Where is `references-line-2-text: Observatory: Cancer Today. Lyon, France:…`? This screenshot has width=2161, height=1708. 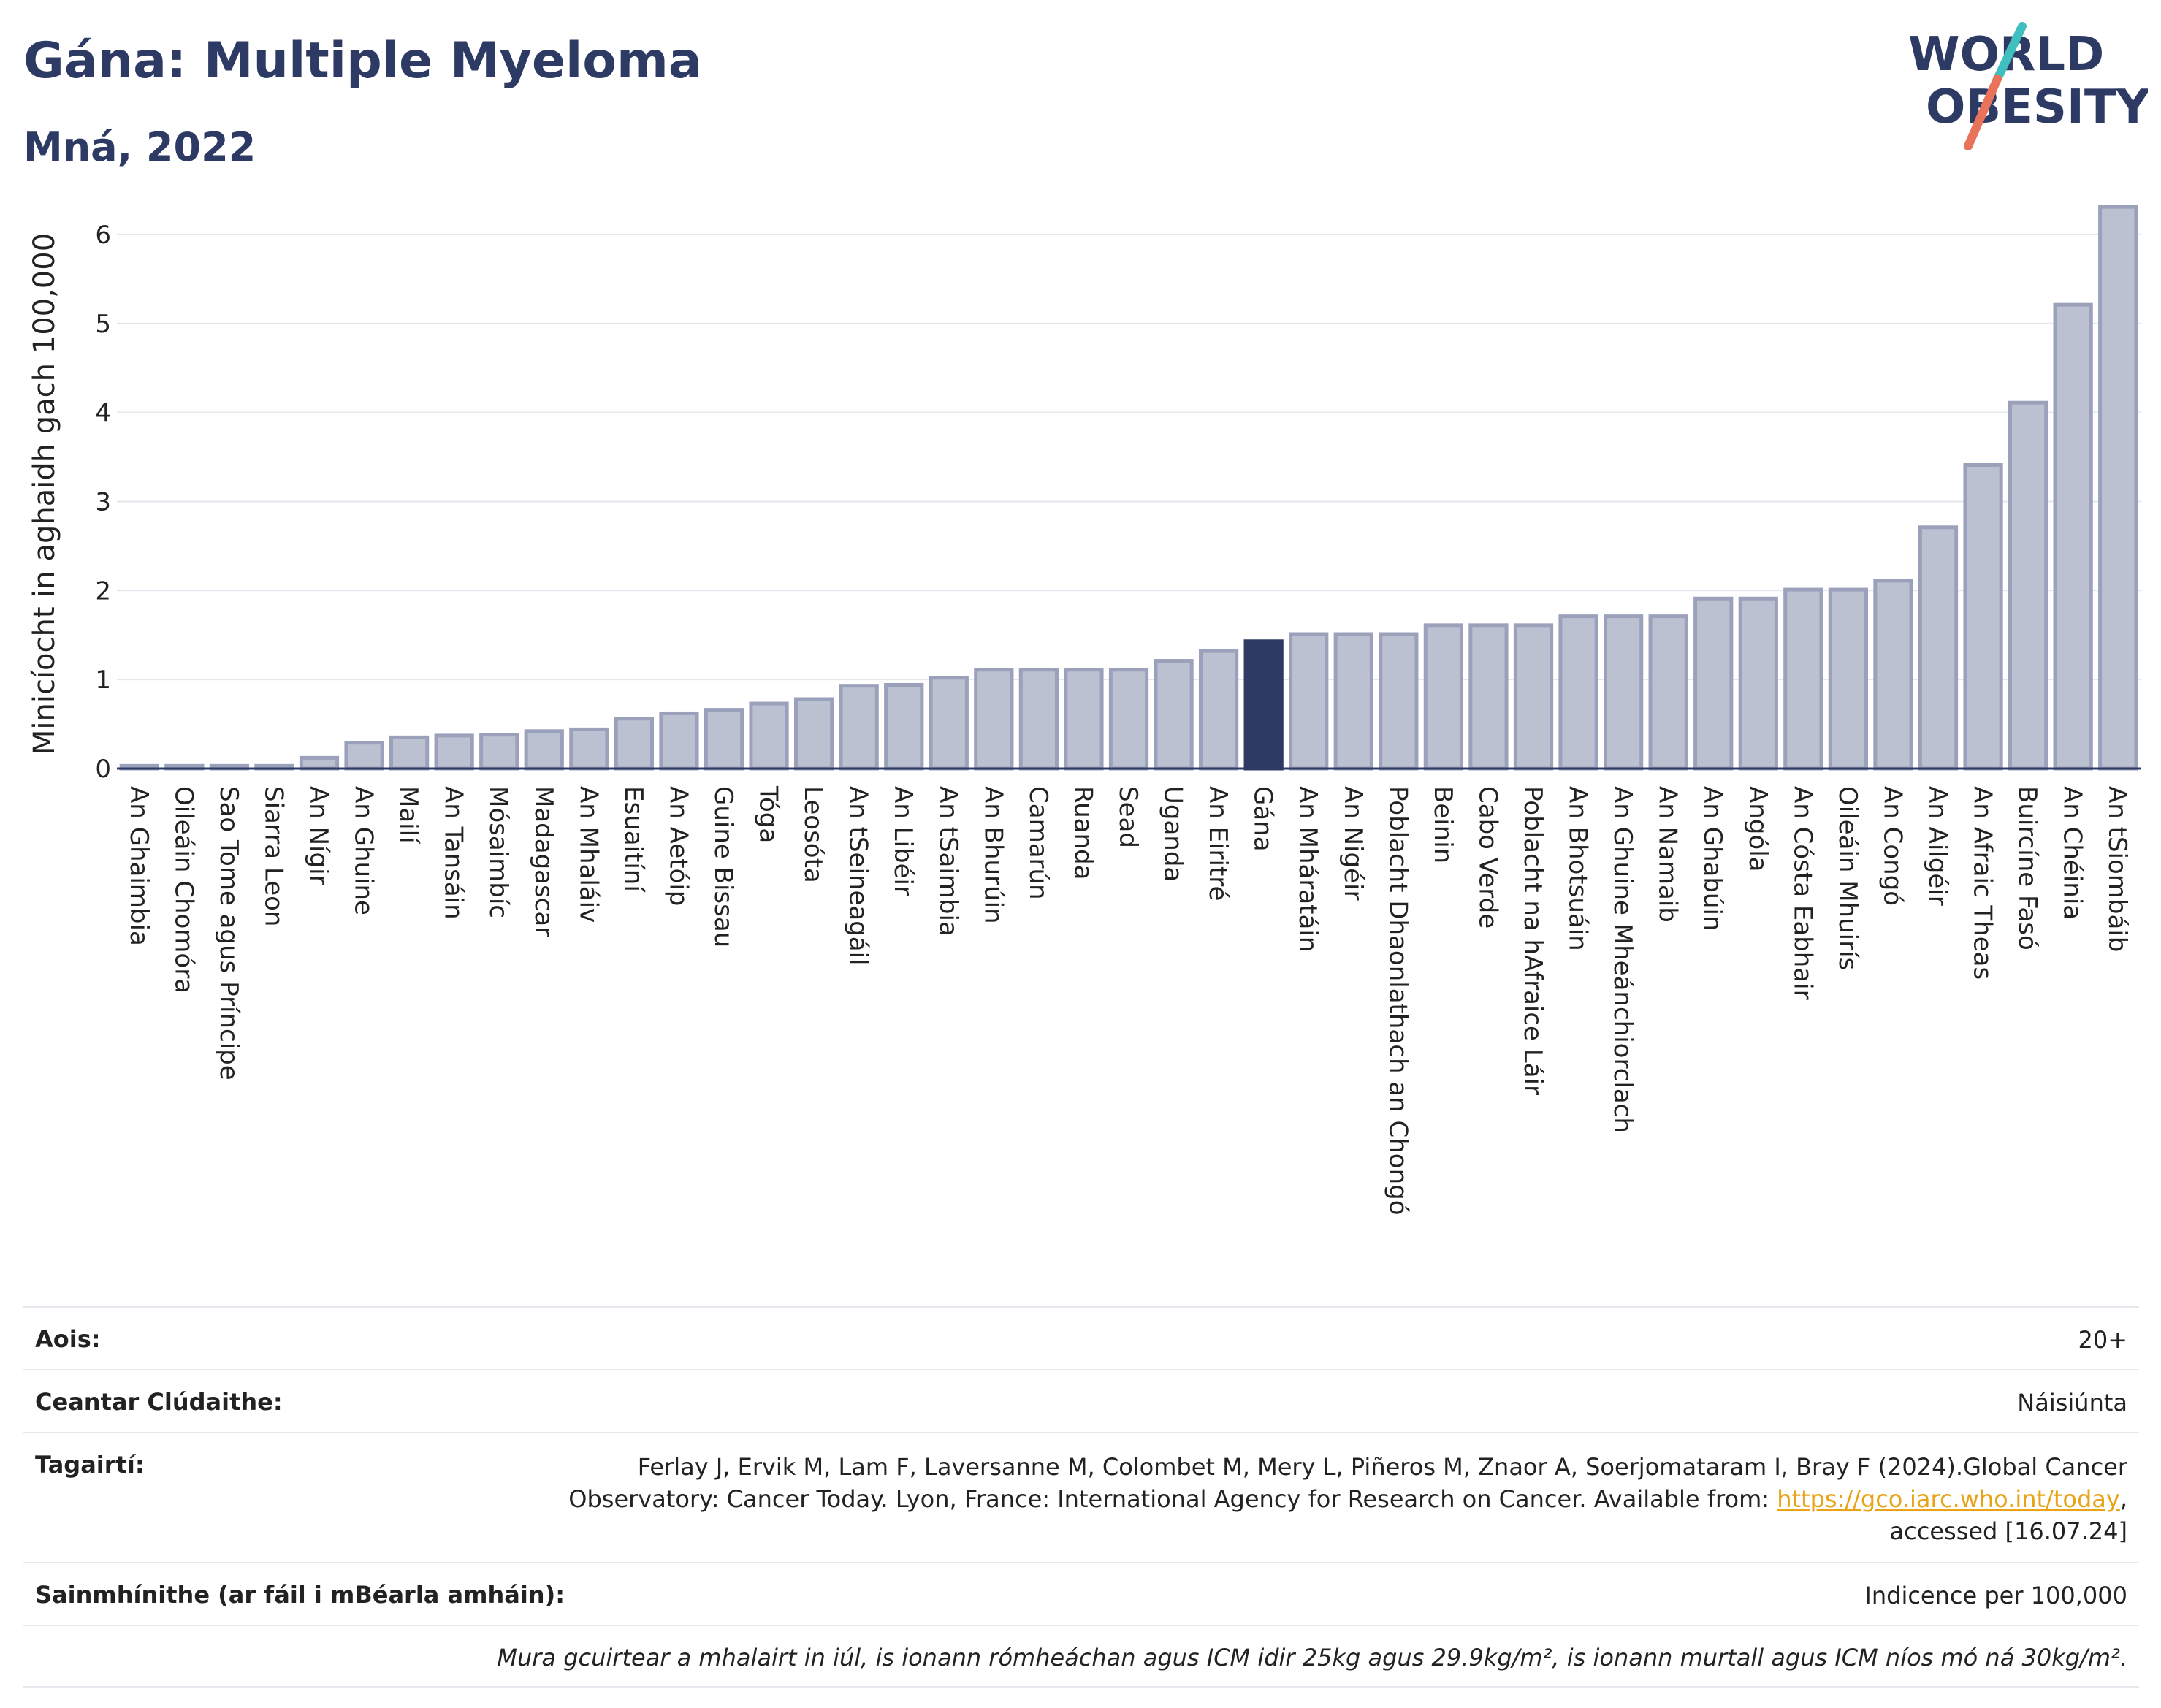 references-line-2-text: Observatory: Cancer Today. Lyon, France:… is located at coordinates (1172, 1499).